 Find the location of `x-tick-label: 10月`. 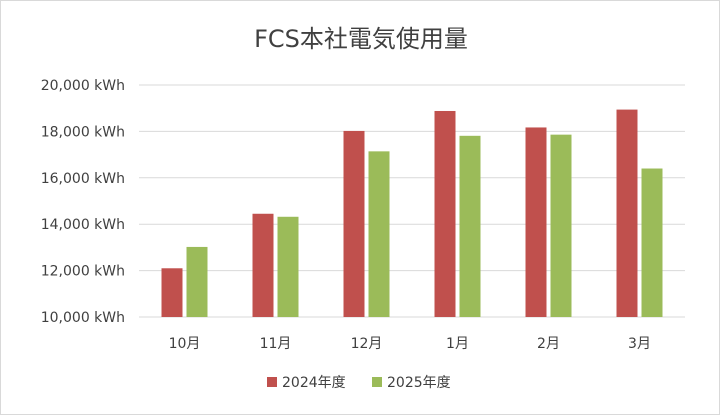

x-tick-label: 10月 is located at coordinates (185, 344).